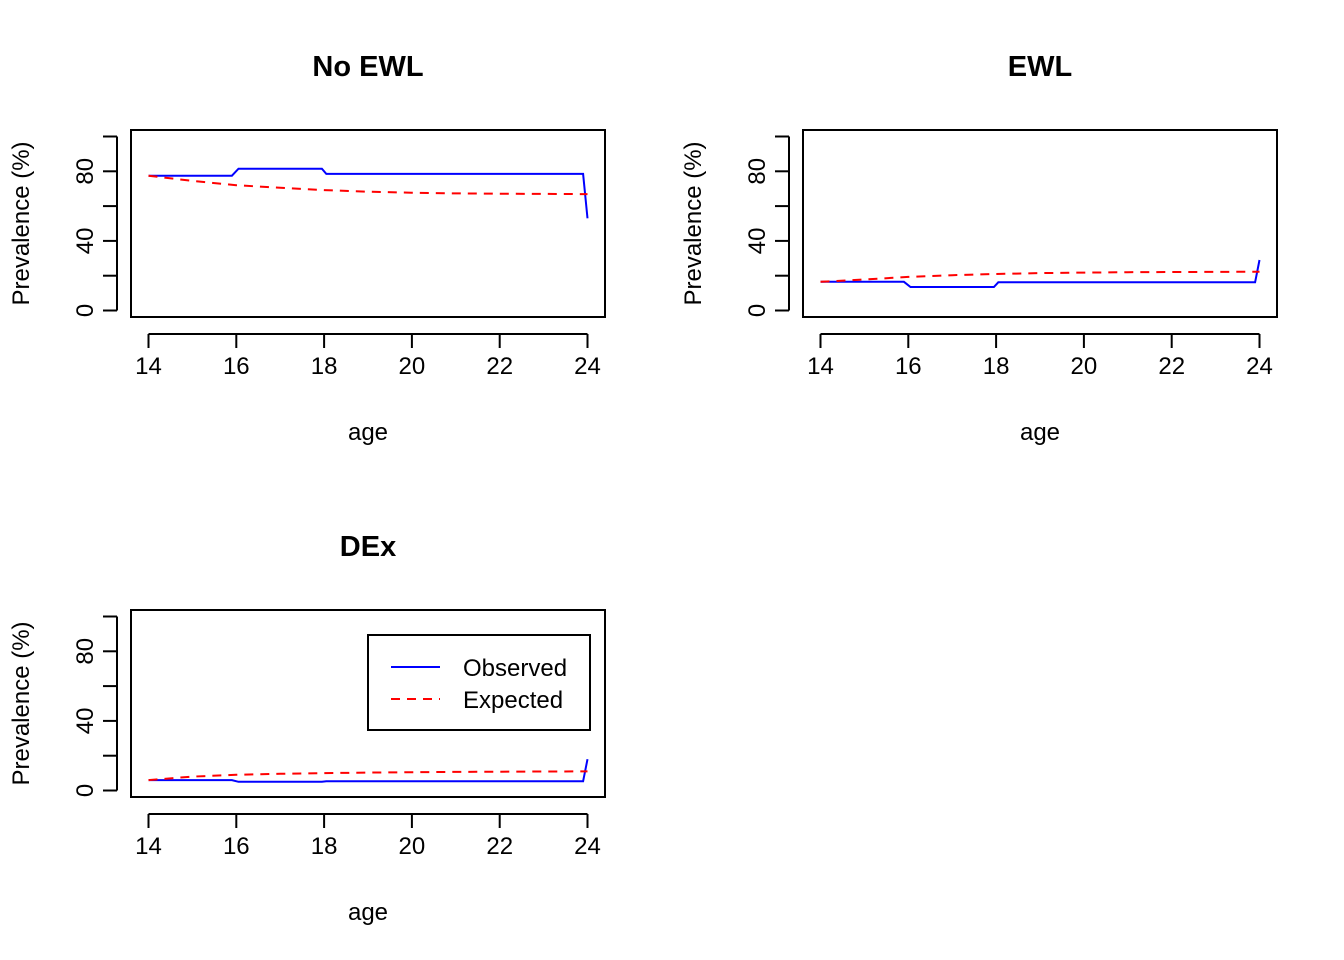 The width and height of the screenshot is (1344, 960). Describe the element at coordinates (1040, 67) in the screenshot. I see `chart-title: EWL` at that location.